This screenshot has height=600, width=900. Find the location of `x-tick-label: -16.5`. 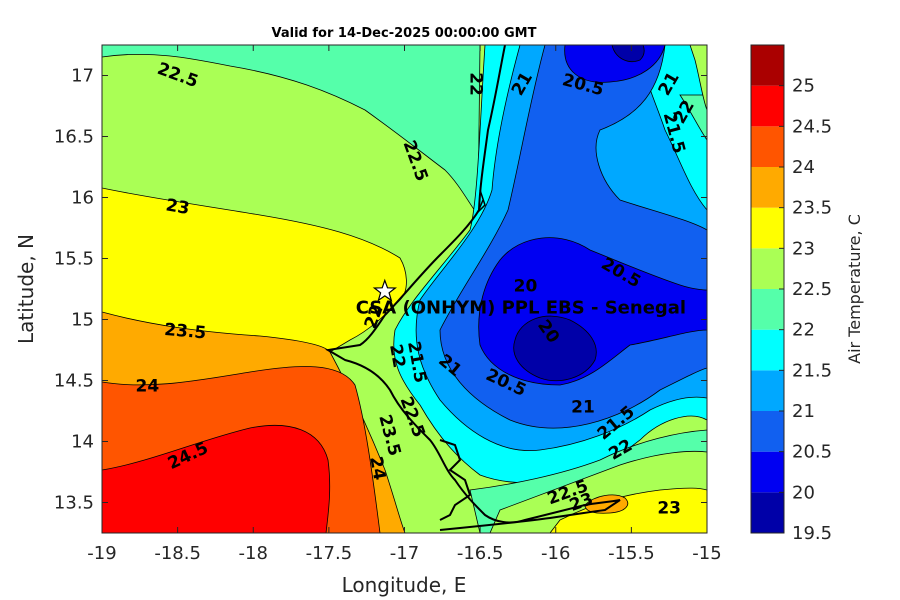

x-tick-label: -16.5 is located at coordinates (480, 553).